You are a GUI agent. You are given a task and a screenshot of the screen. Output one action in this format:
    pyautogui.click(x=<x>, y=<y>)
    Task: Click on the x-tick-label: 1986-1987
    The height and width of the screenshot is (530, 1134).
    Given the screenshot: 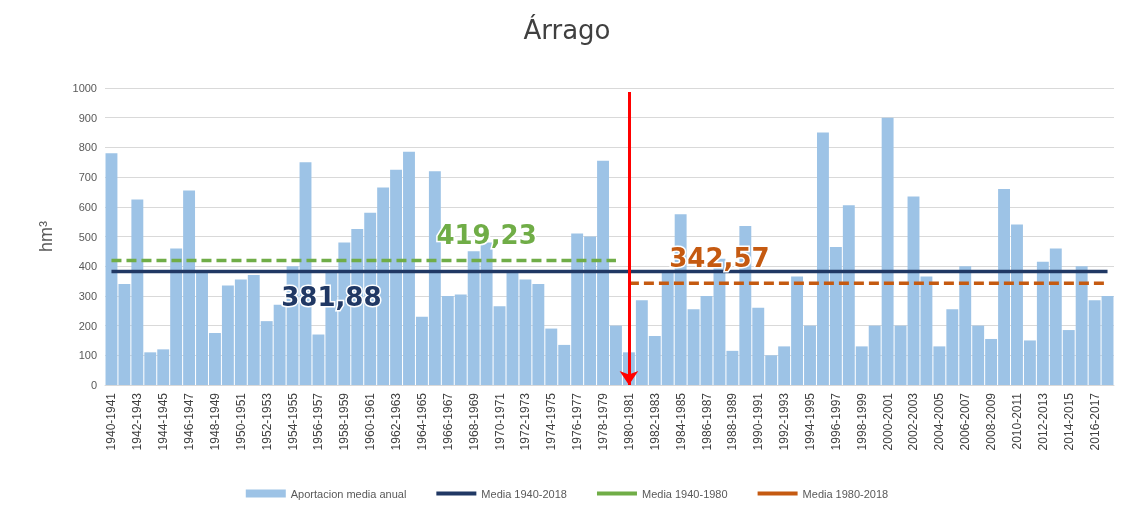 What is the action you would take?
    pyautogui.click(x=706, y=421)
    